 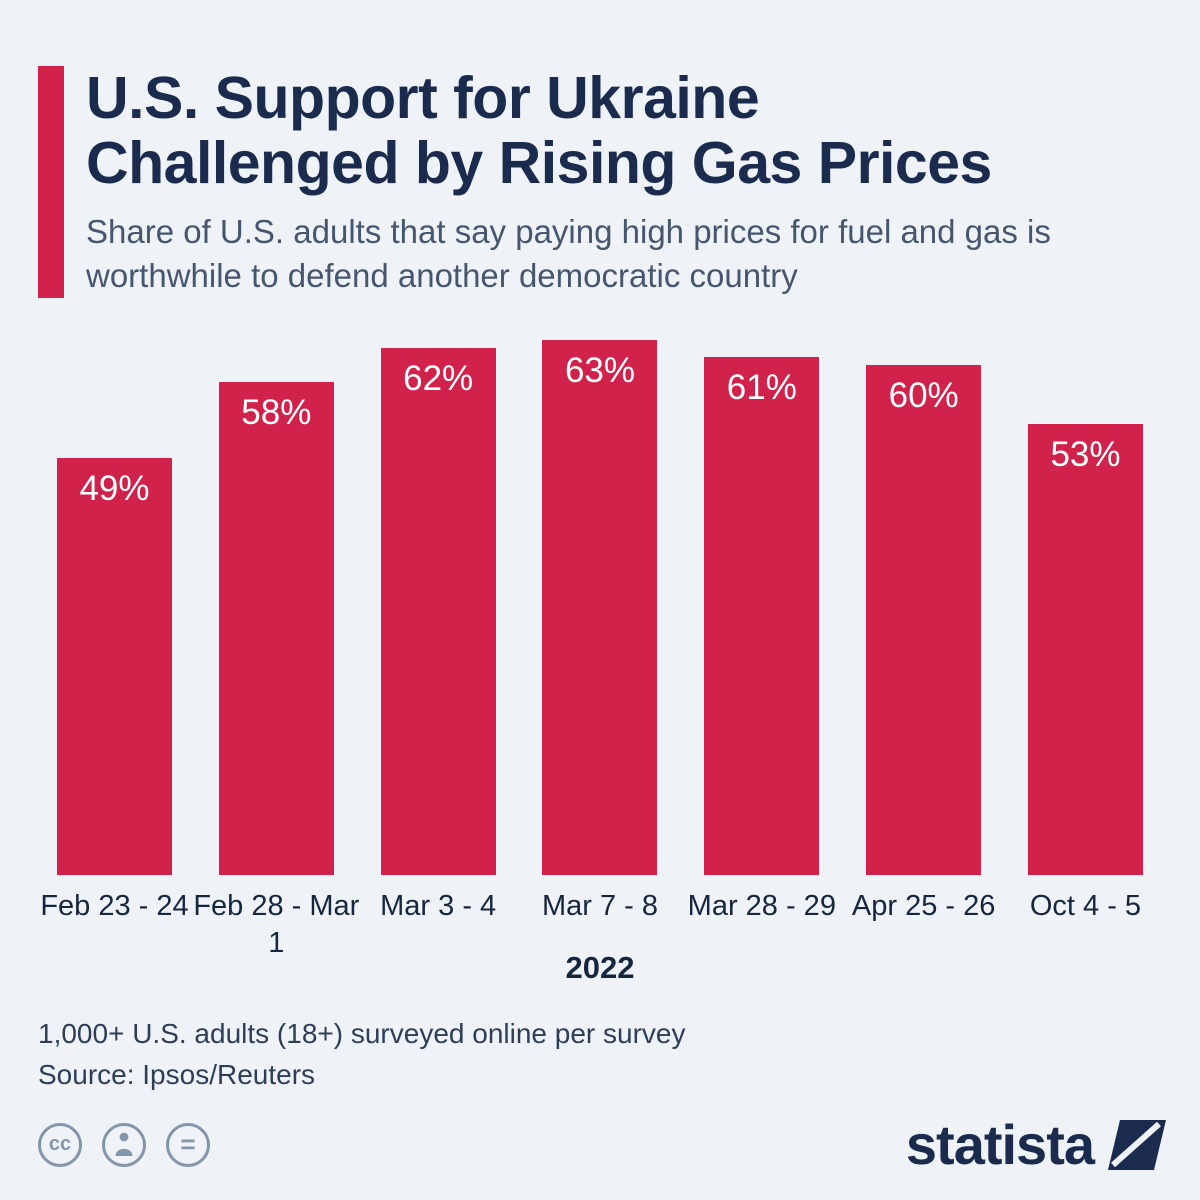 What do you see at coordinates (923, 396) in the screenshot?
I see `bar-value-label: 60%` at bounding box center [923, 396].